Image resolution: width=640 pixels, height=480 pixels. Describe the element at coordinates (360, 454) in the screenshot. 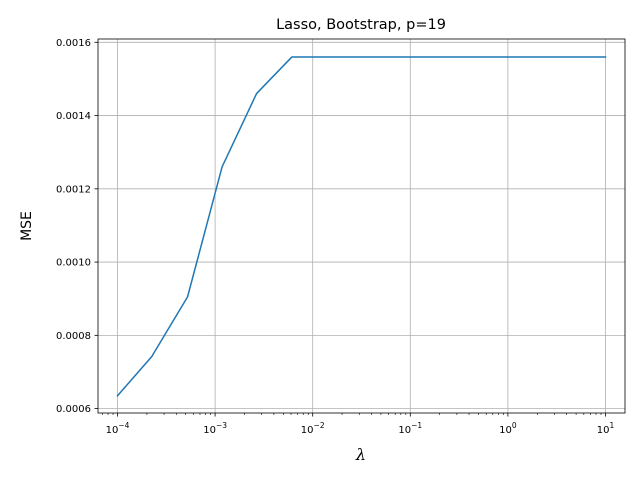

I see `x-axis-label: λ` at that location.